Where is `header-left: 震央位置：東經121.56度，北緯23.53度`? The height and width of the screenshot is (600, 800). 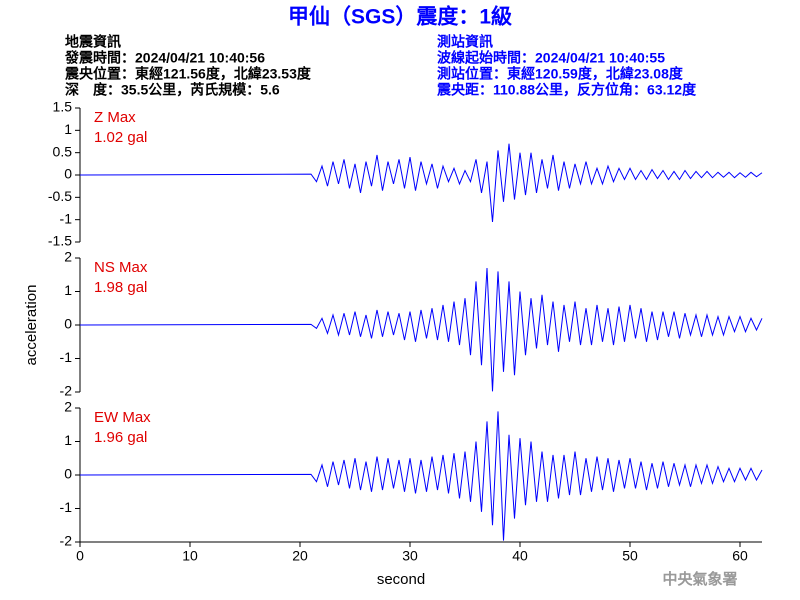 header-left: 震央位置：東經121.56度，北緯23.53度 is located at coordinates (188, 74).